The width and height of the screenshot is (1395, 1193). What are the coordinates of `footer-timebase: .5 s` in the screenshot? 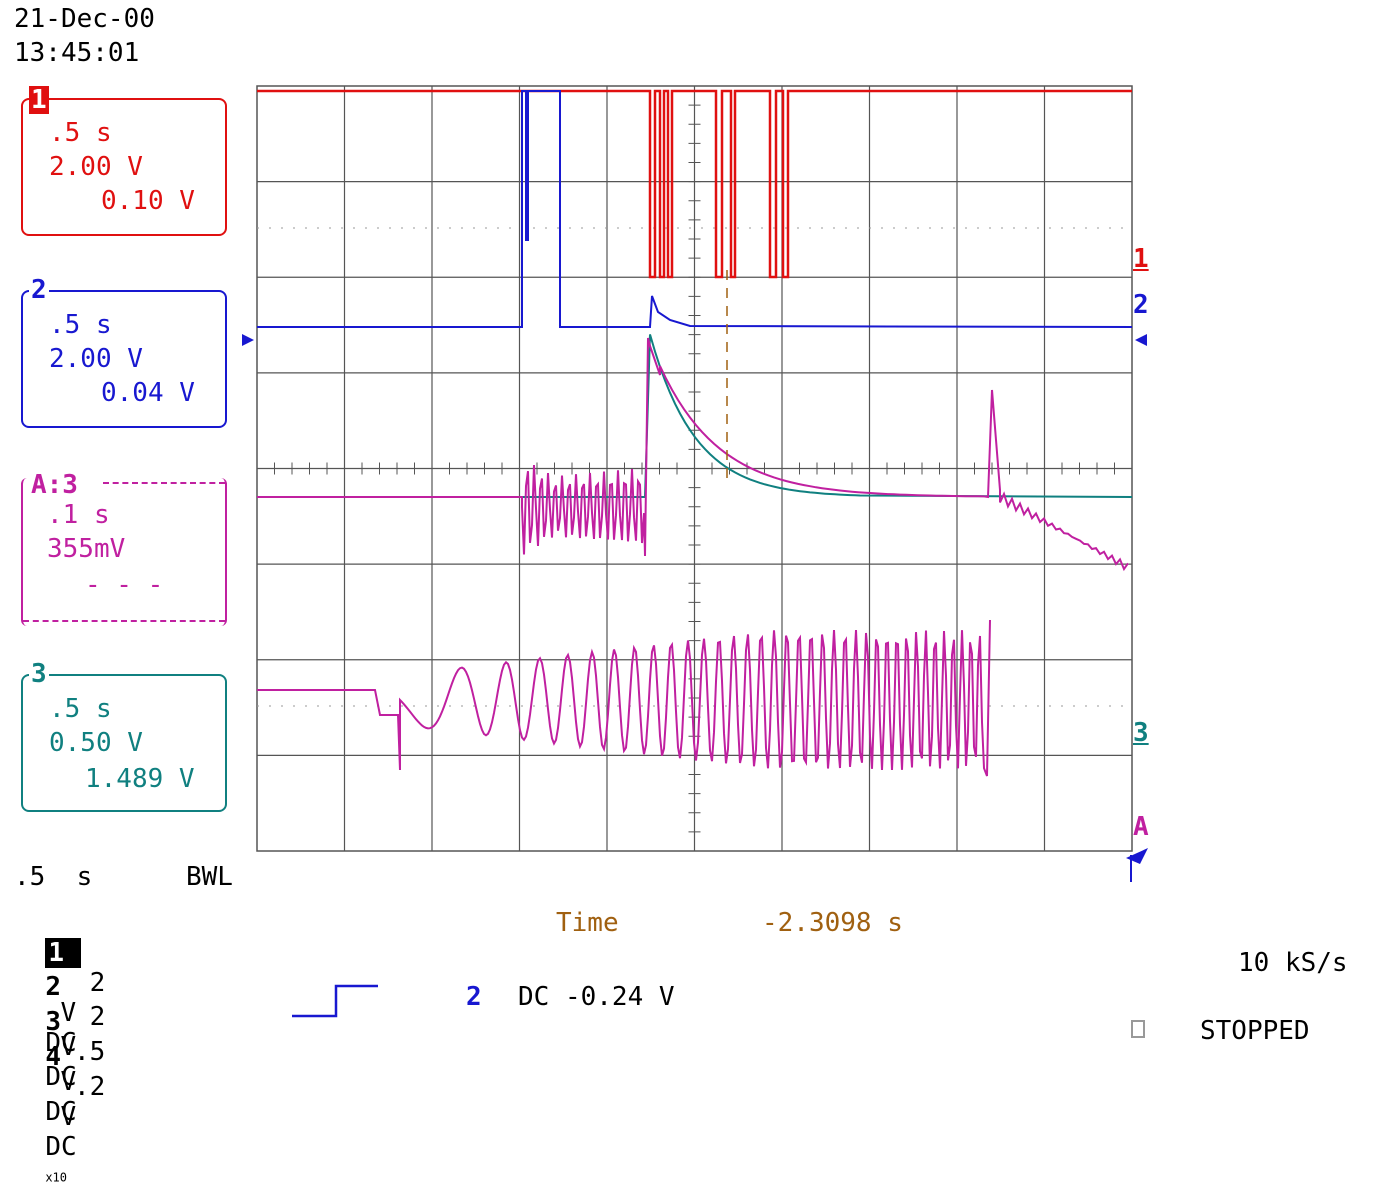 It's located at (53, 877).